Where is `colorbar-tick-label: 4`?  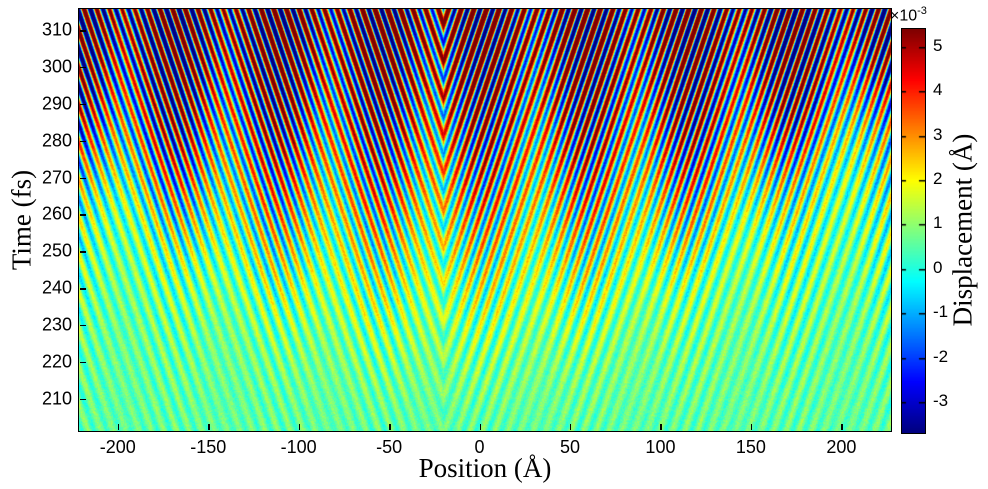
colorbar-tick-label: 4 is located at coordinates (938, 90).